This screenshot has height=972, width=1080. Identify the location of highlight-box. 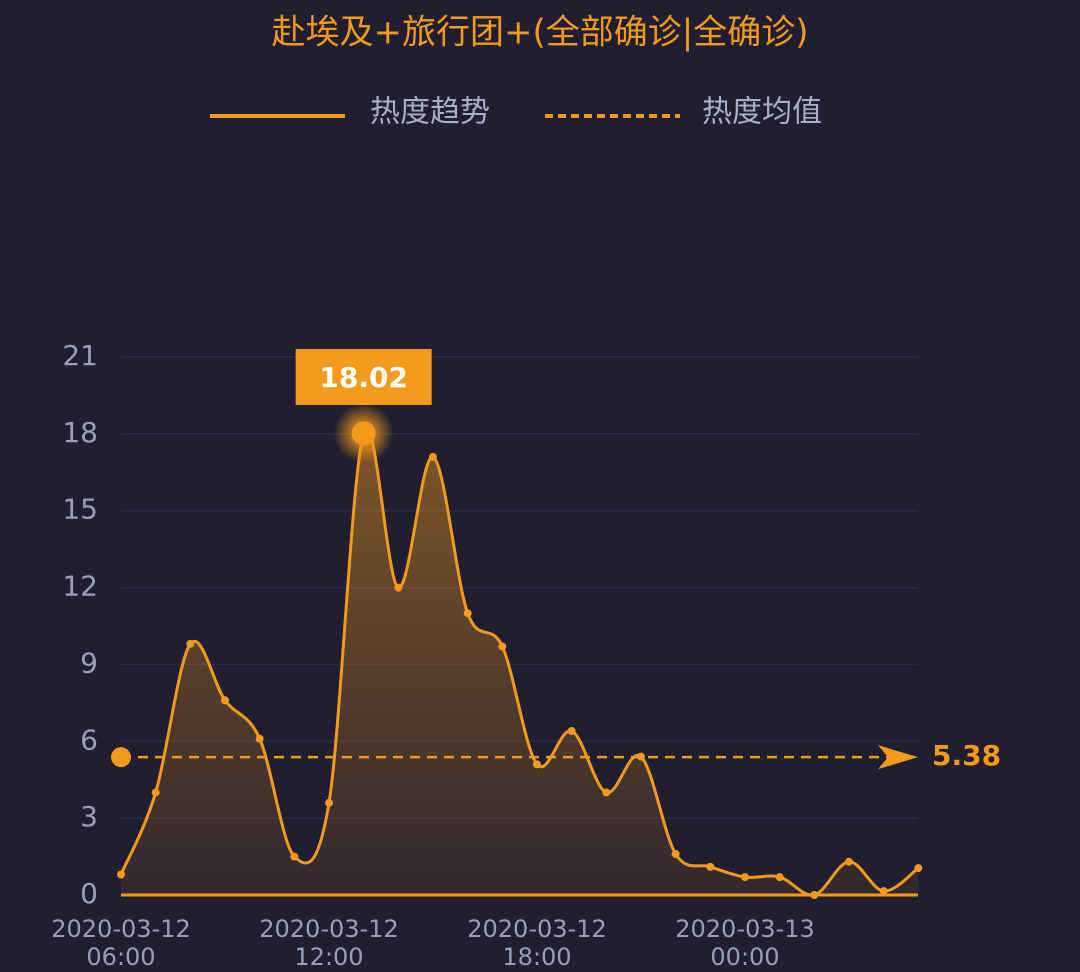
(363, 377).